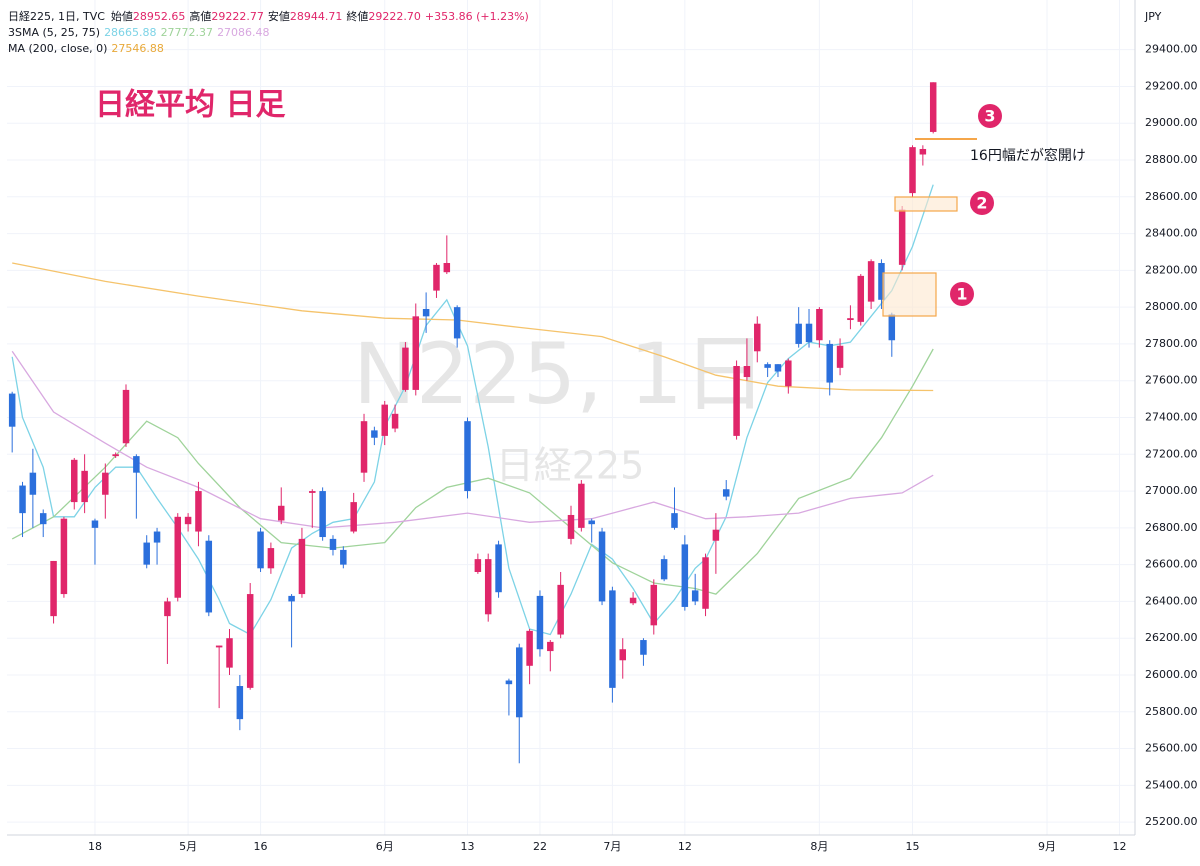 Image resolution: width=1200 pixels, height=866 pixels. What do you see at coordinates (54, 32) in the screenshot?
I see `legend-sma-label: 3SMA (5, 25, 75)` at bounding box center [54, 32].